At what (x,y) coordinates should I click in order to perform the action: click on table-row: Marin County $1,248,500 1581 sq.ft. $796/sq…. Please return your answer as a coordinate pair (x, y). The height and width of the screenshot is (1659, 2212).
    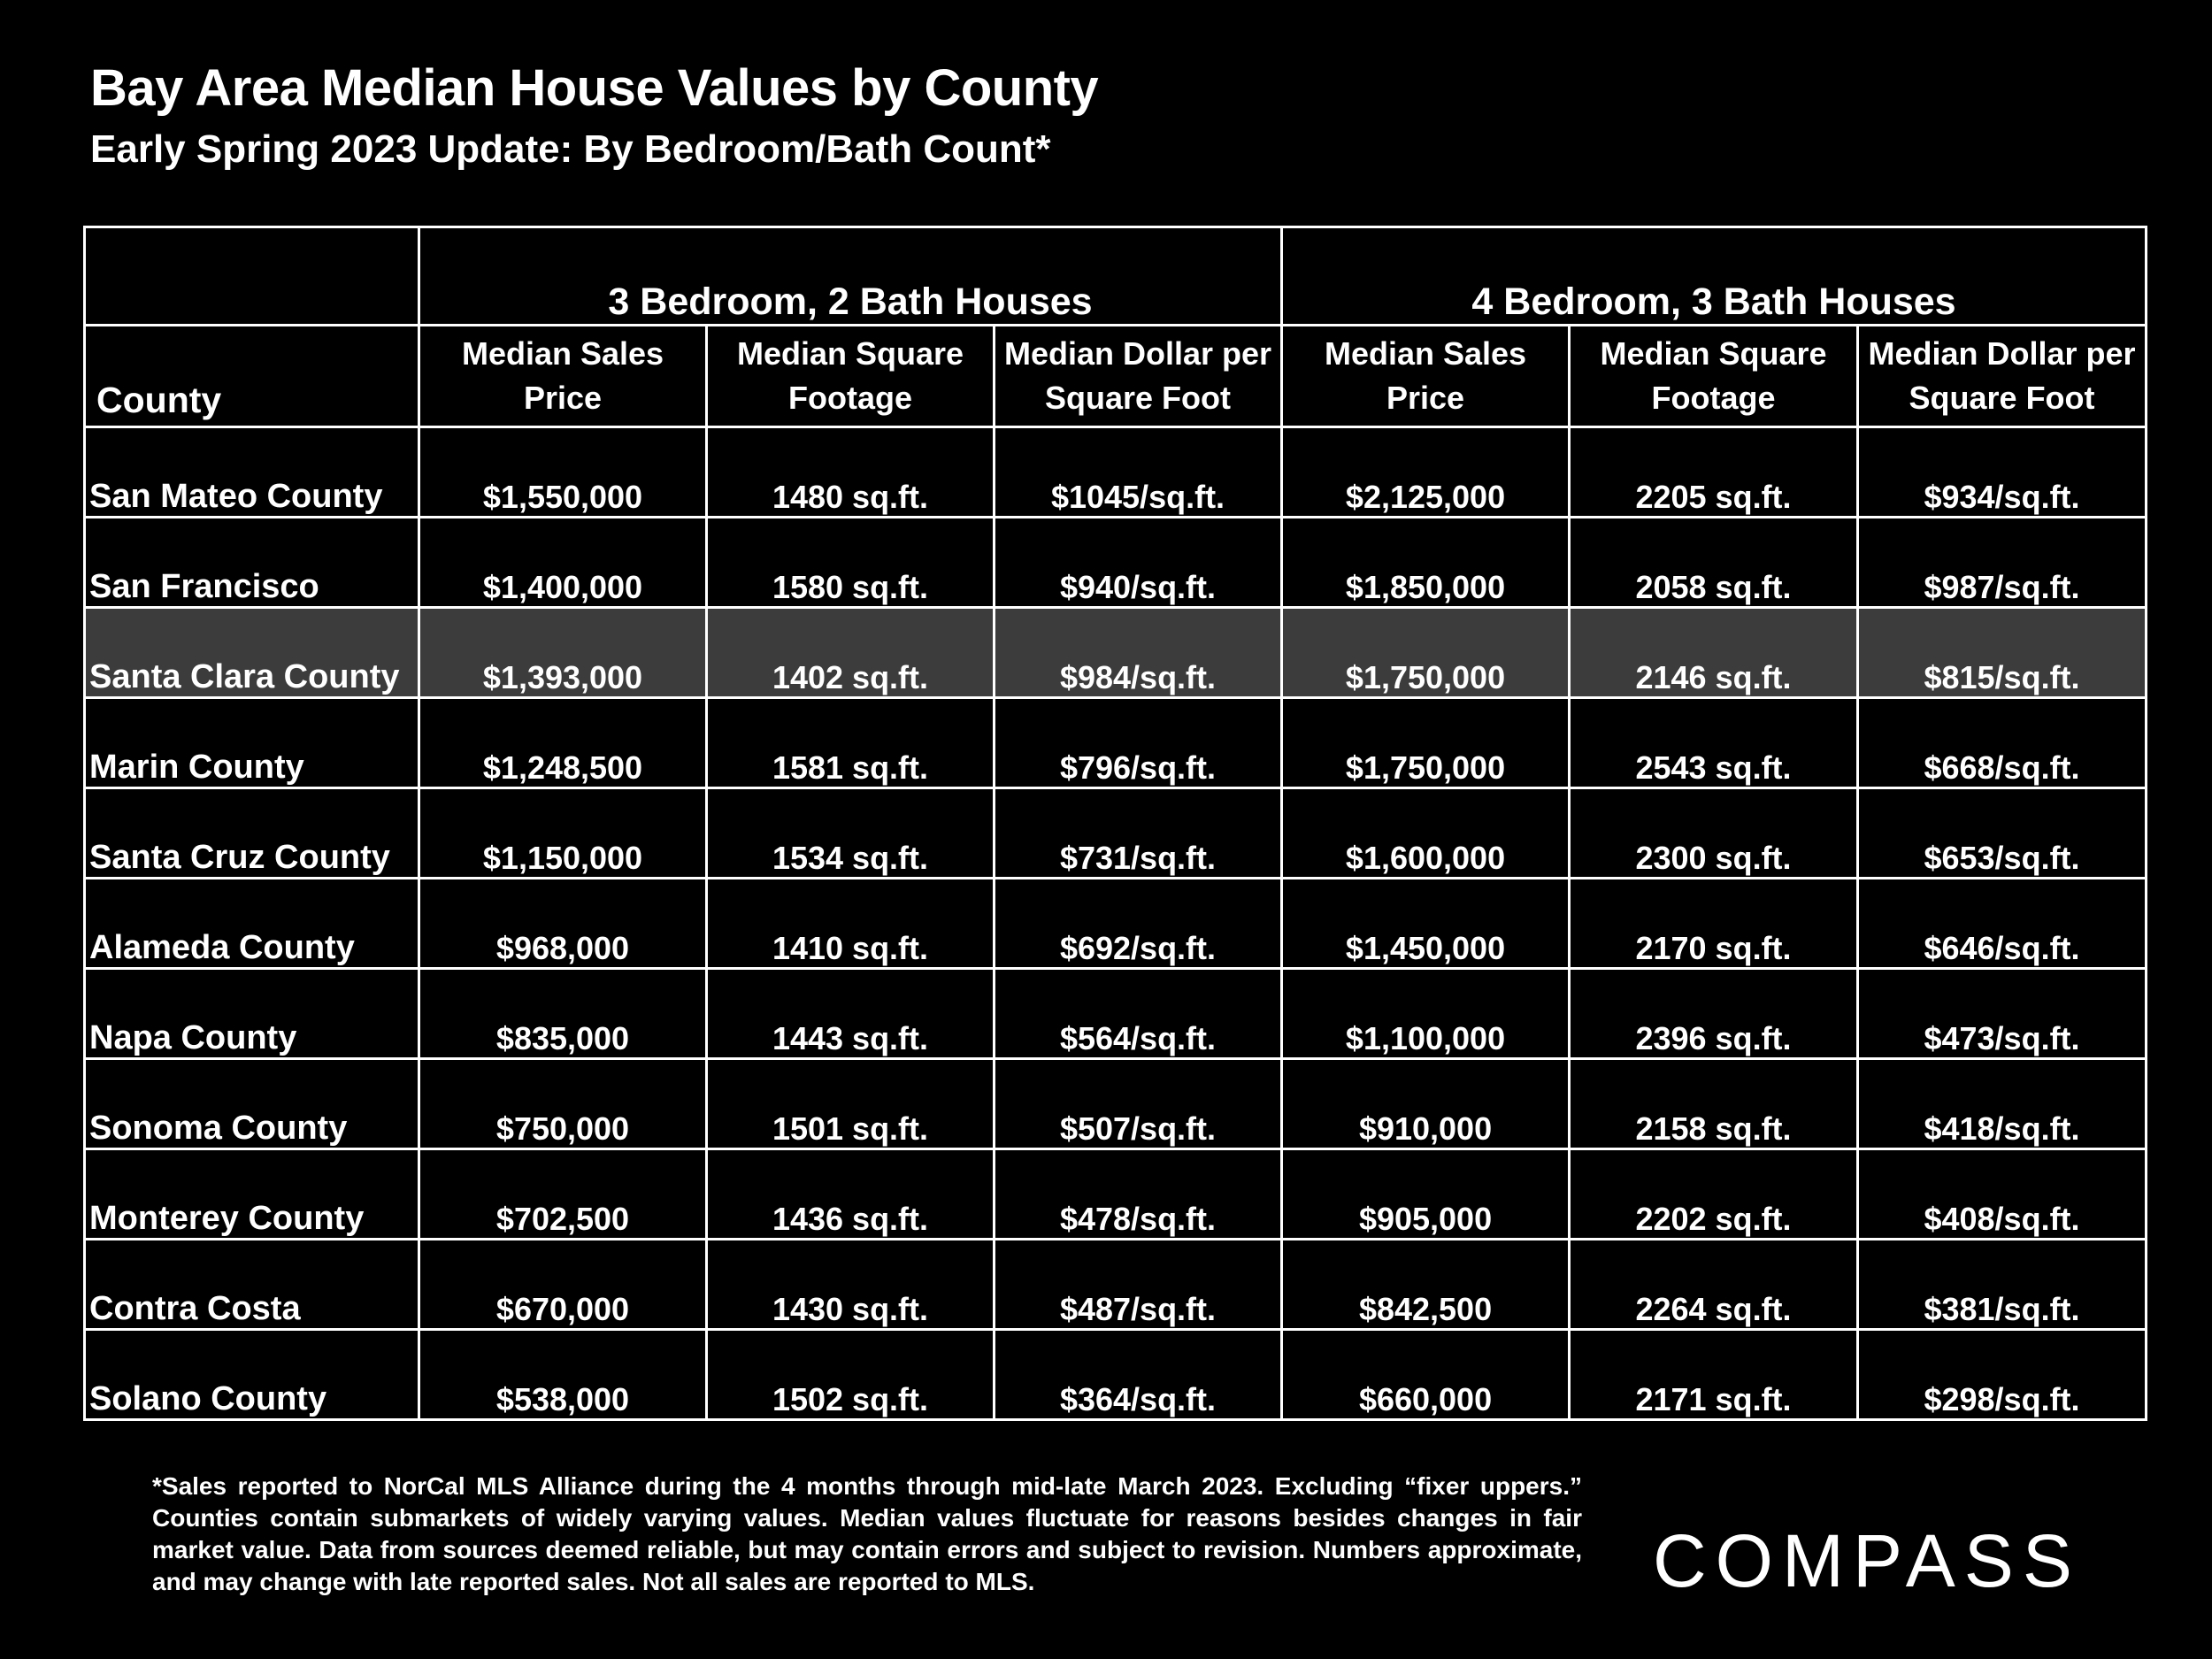
    Looking at the image, I should click on (1115, 742).